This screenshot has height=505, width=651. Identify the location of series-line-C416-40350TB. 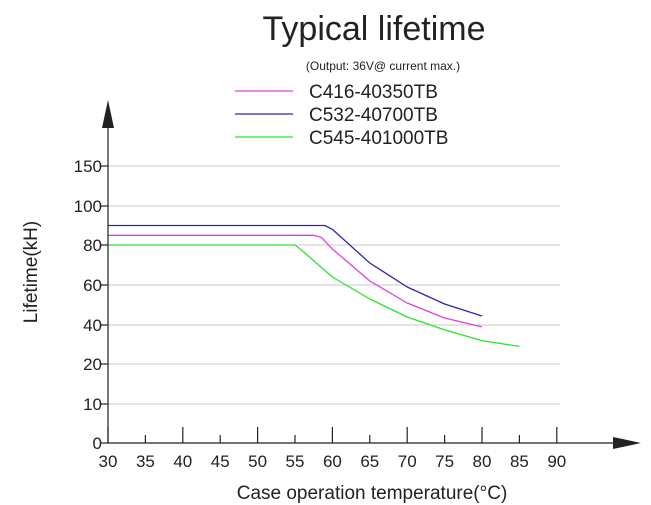
(295, 281).